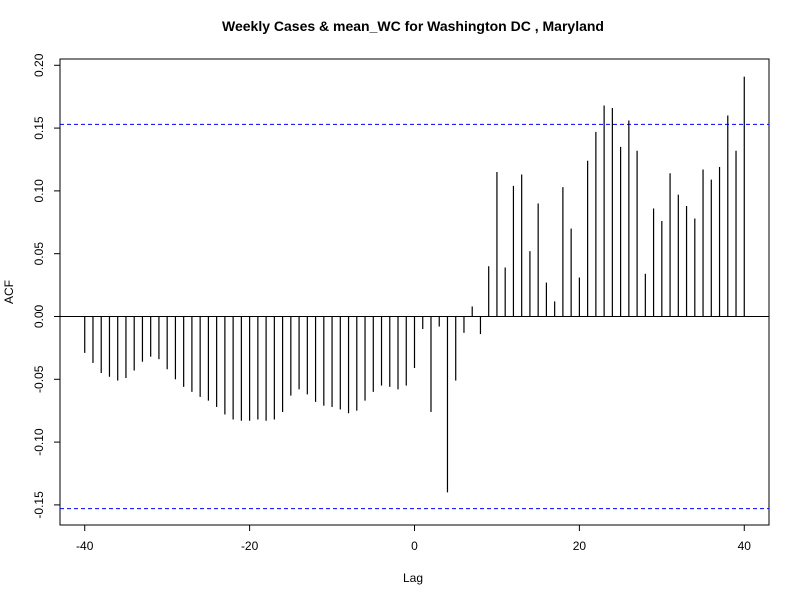 This screenshot has width=800, height=600. I want to click on y-tick-label: 0.15, so click(39, 128).